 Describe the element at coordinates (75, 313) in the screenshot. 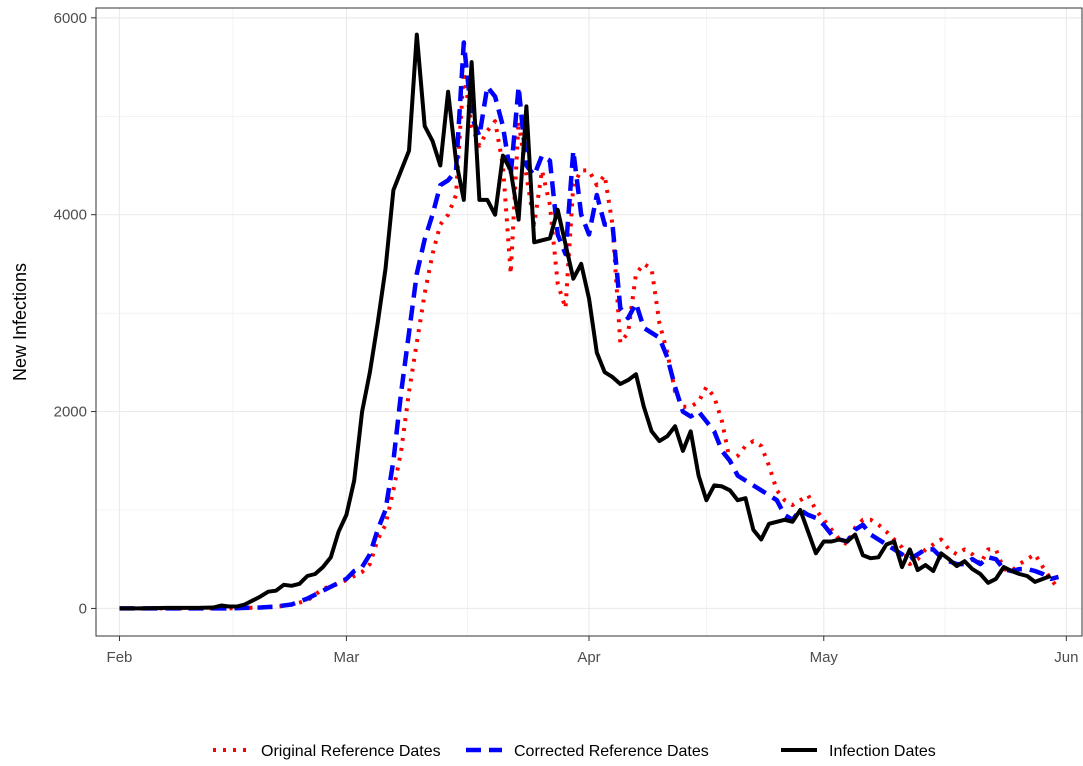

I see `y-axis: 0 2000 4000 6000` at that location.